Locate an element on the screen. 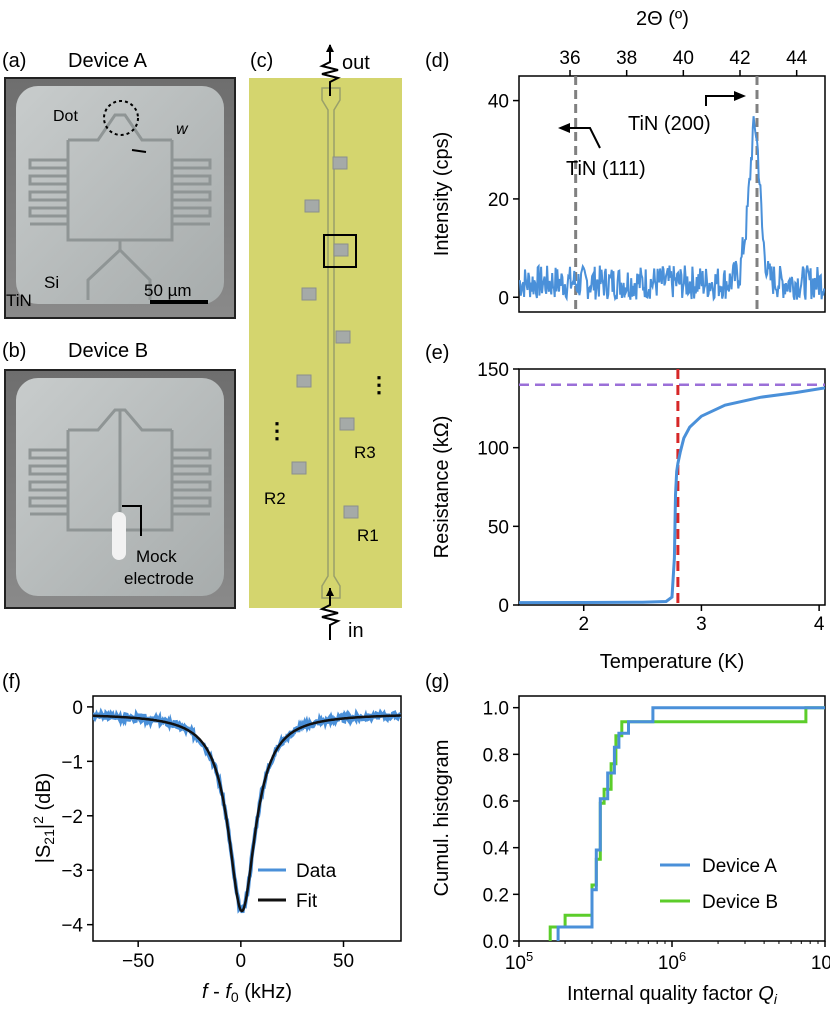 Image resolution: width=830 pixels, height=1011 pixels. sem-image-device-a is located at coordinates (120, 198).